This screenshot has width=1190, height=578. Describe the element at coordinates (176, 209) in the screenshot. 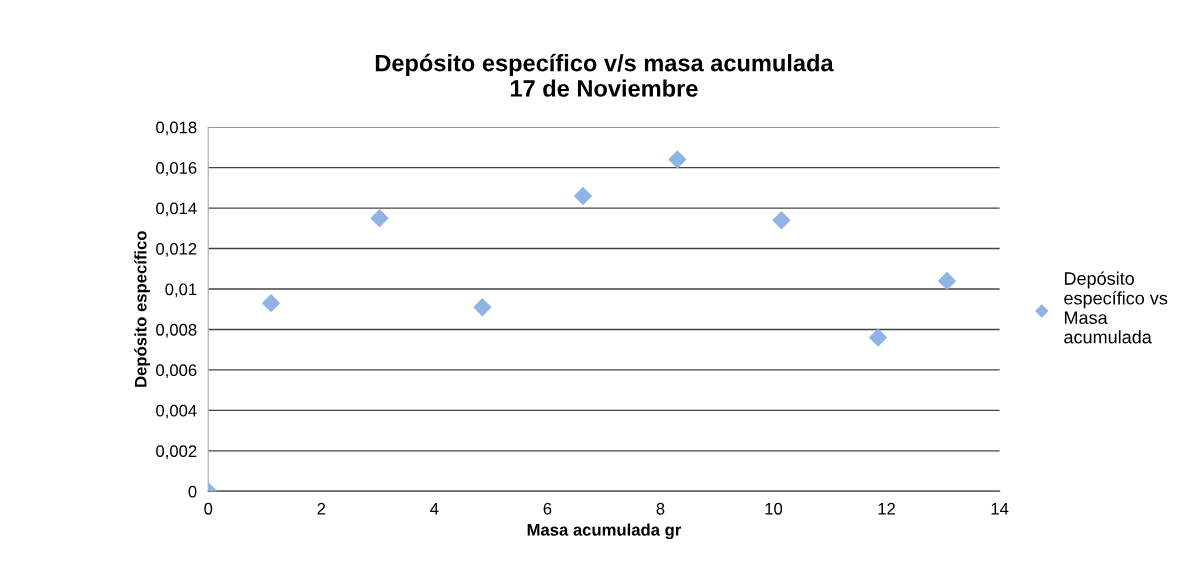

I see `y-tick-label: 0,014` at that location.